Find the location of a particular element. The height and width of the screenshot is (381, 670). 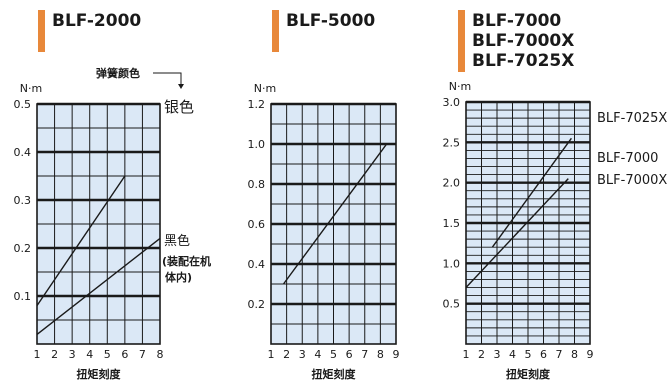

y-tick-label: 2.5 is located at coordinates (452, 142).